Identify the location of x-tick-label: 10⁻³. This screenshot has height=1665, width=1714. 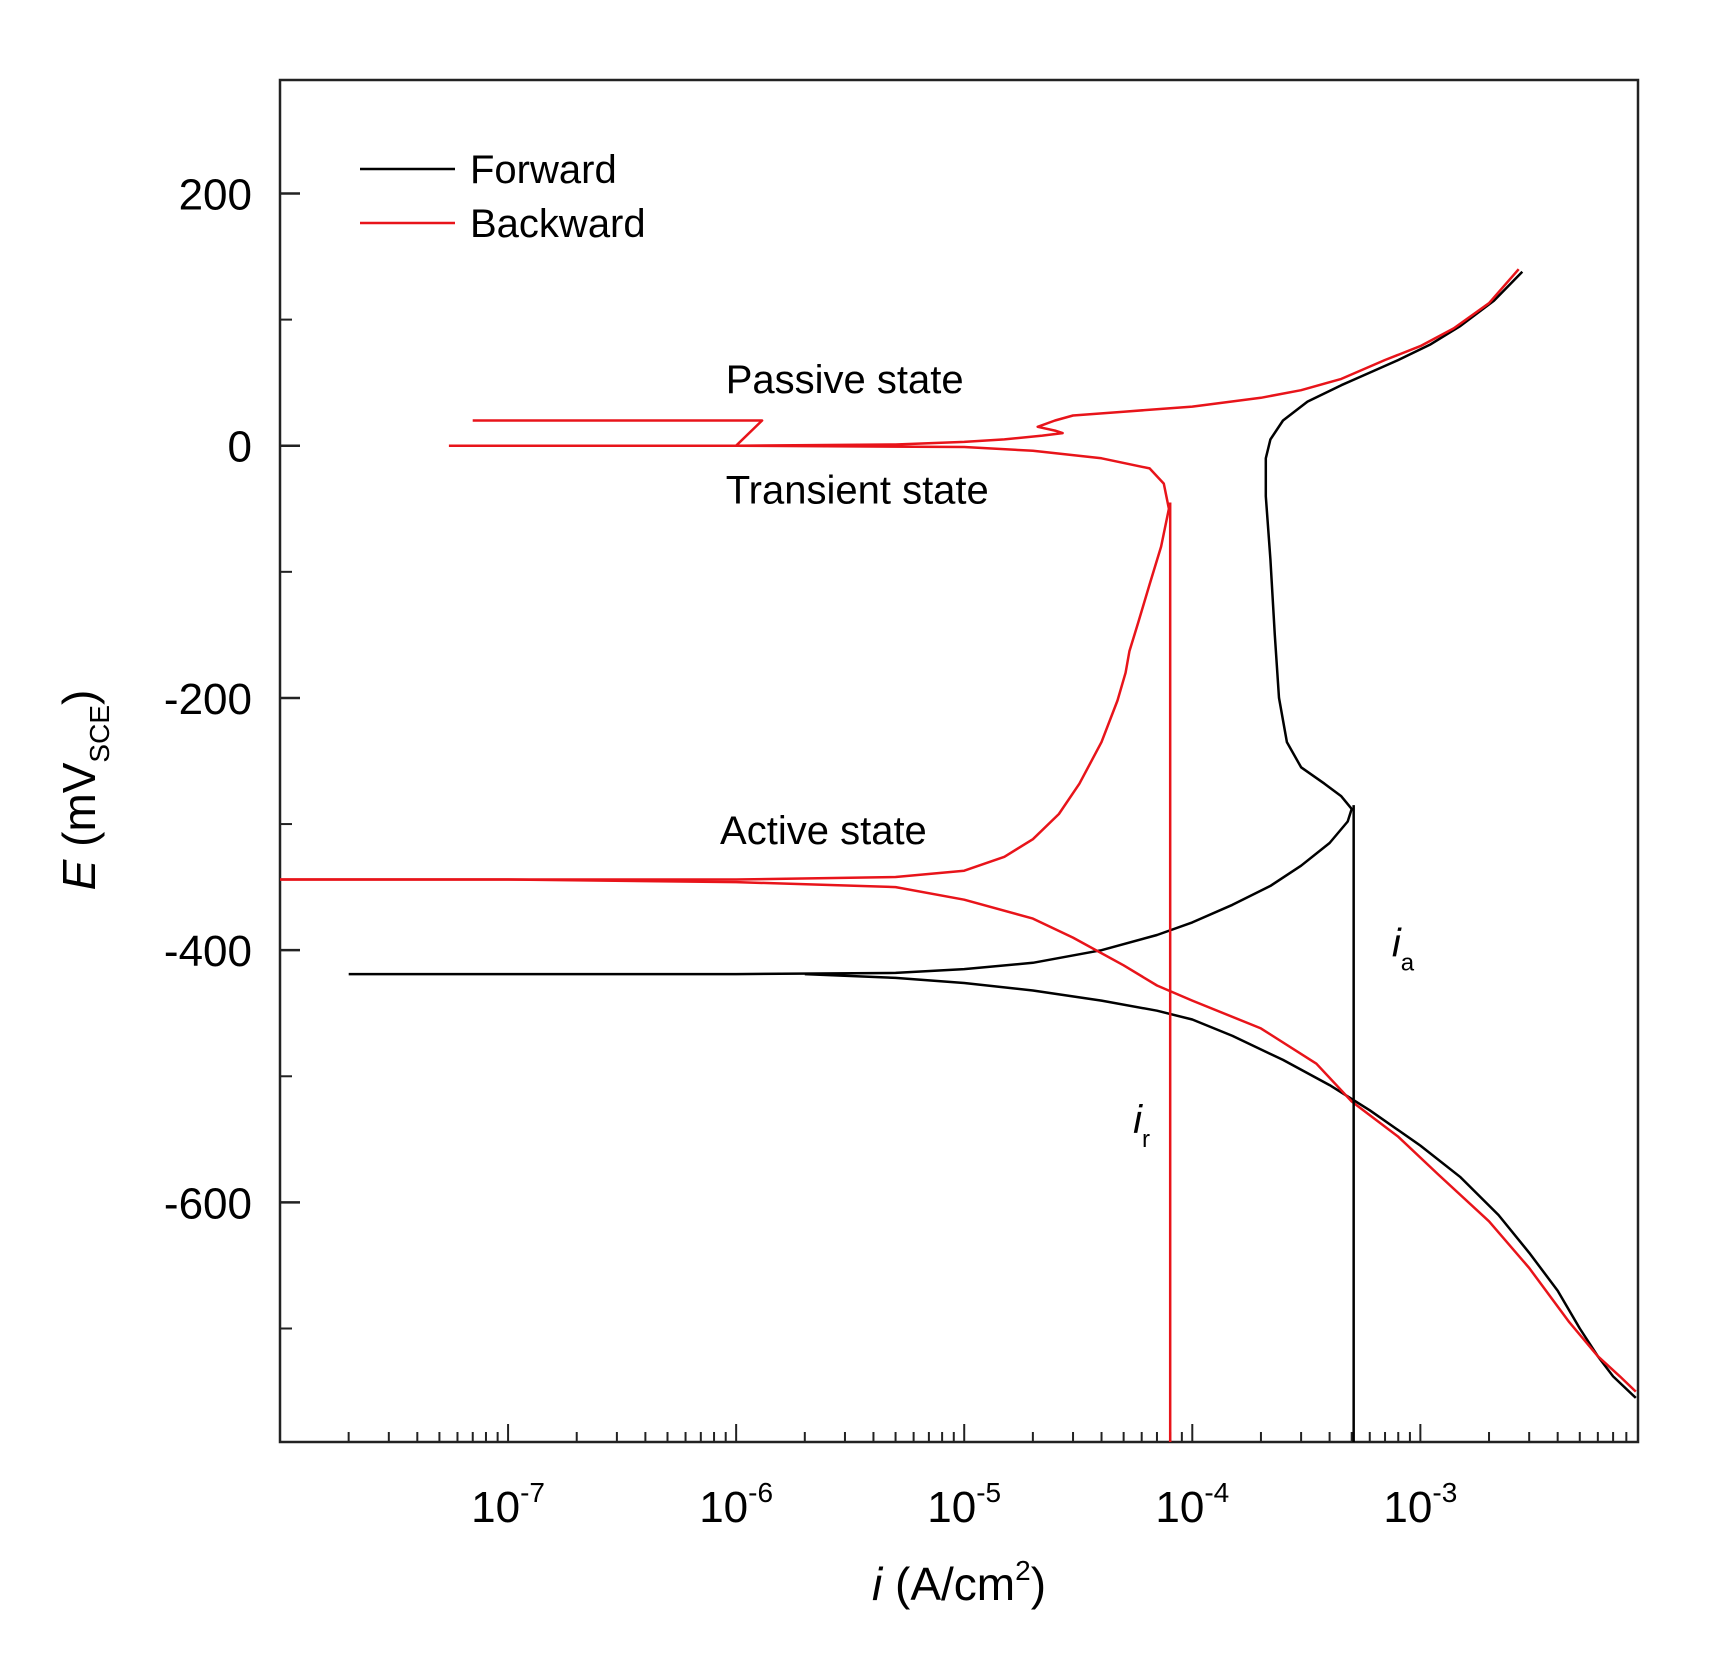
(1420, 1504).